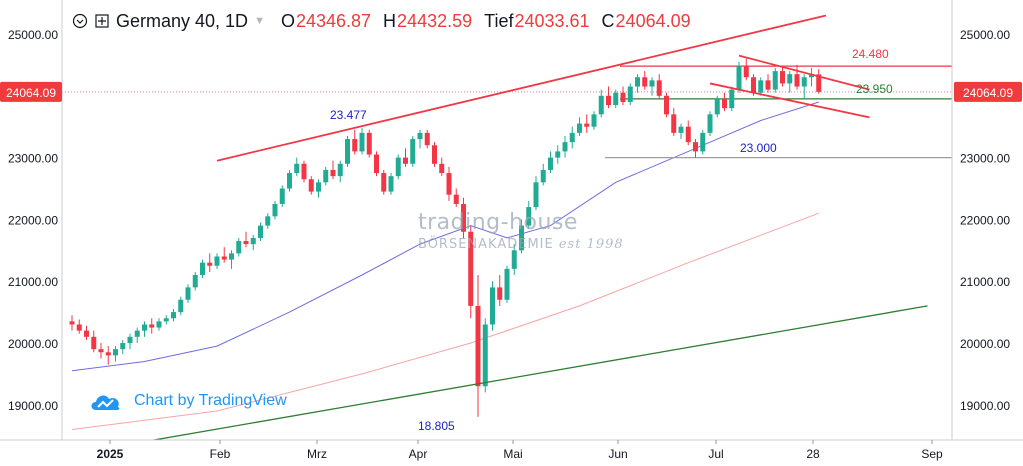  What do you see at coordinates (987, 233) in the screenshot?
I see `price-axis-panel` at bounding box center [987, 233].